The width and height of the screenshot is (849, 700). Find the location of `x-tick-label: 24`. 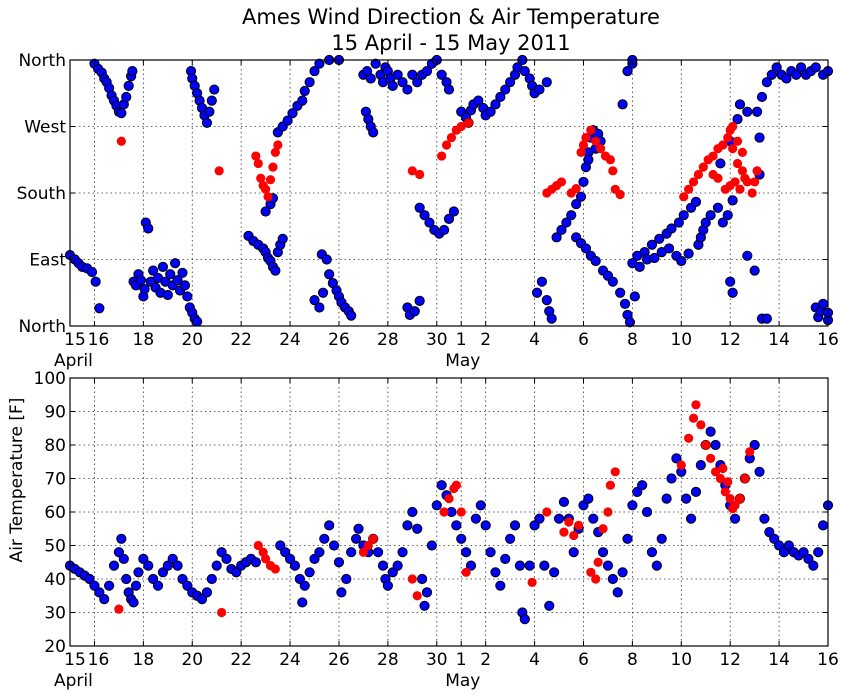

x-tick-label: 24 is located at coordinates (290, 340).